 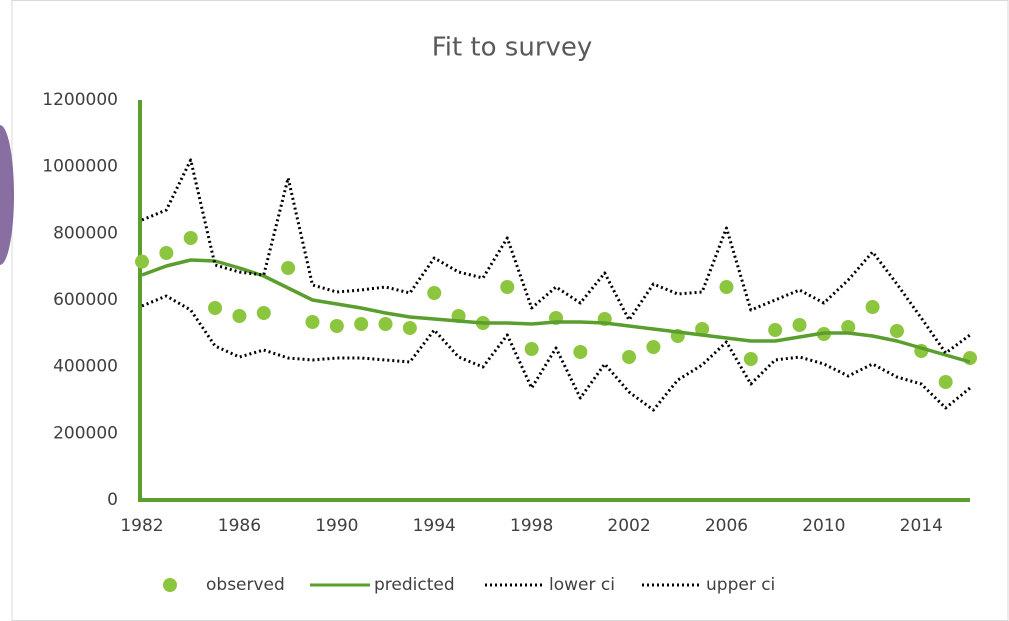 I want to click on legend-label: upper ci, so click(x=740, y=585).